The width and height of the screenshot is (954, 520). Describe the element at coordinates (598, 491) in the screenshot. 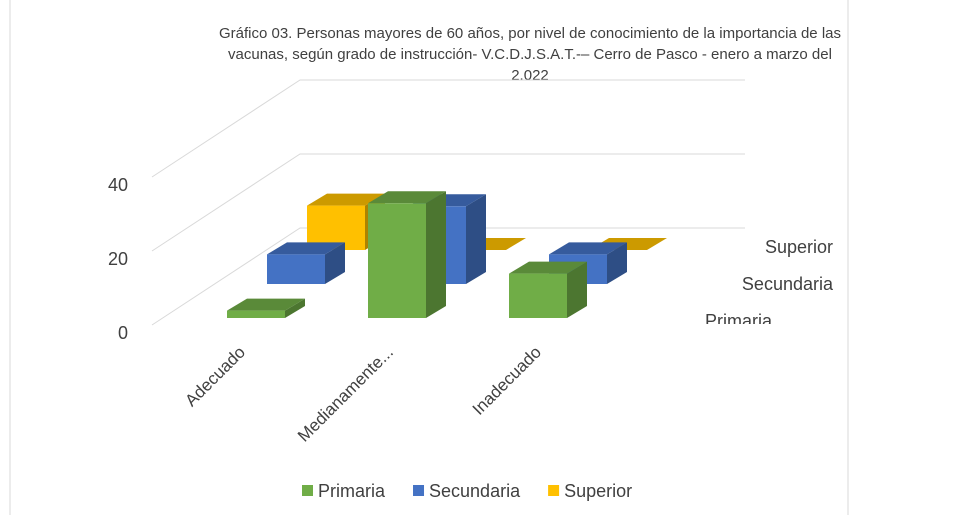

I see `legend-label: Superior` at that location.